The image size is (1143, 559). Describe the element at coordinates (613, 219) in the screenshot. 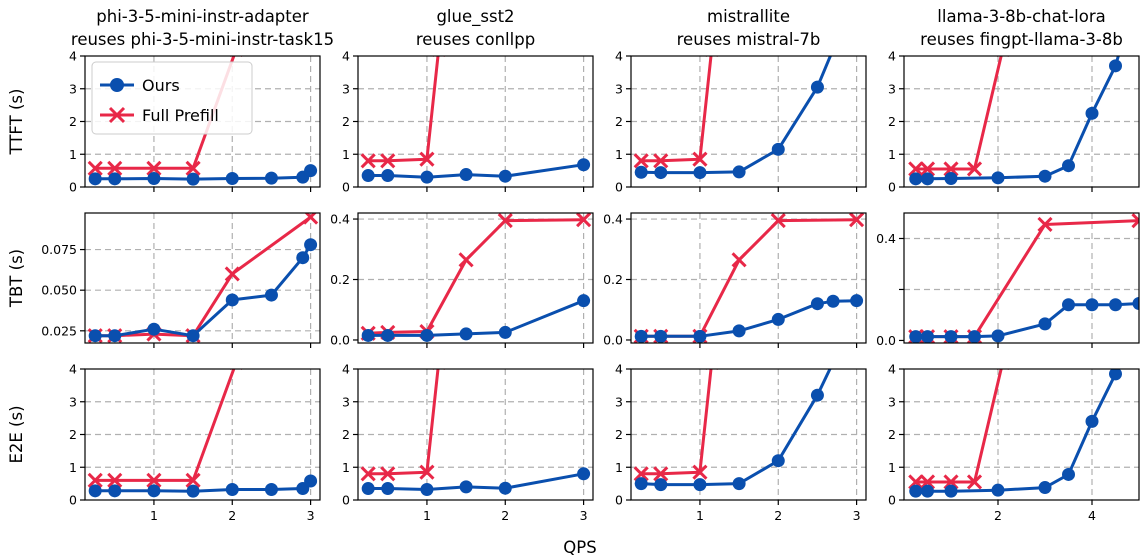

I see `y-tick-label: 0.4` at that location.